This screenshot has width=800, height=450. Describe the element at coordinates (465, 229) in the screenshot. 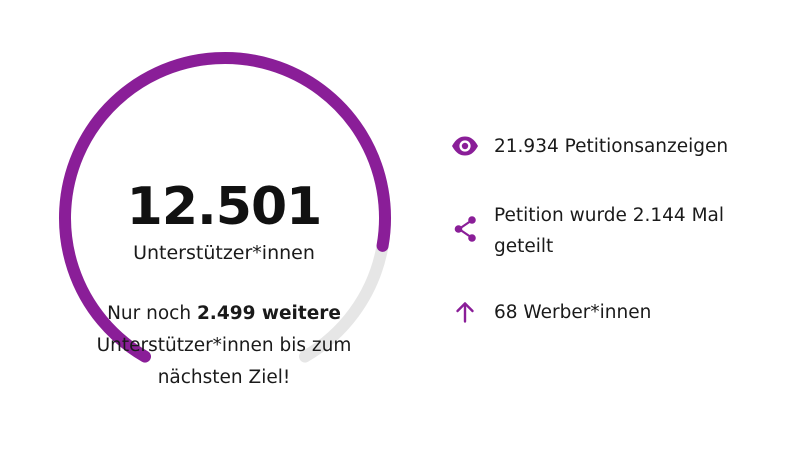

I see `share-icon` at that location.